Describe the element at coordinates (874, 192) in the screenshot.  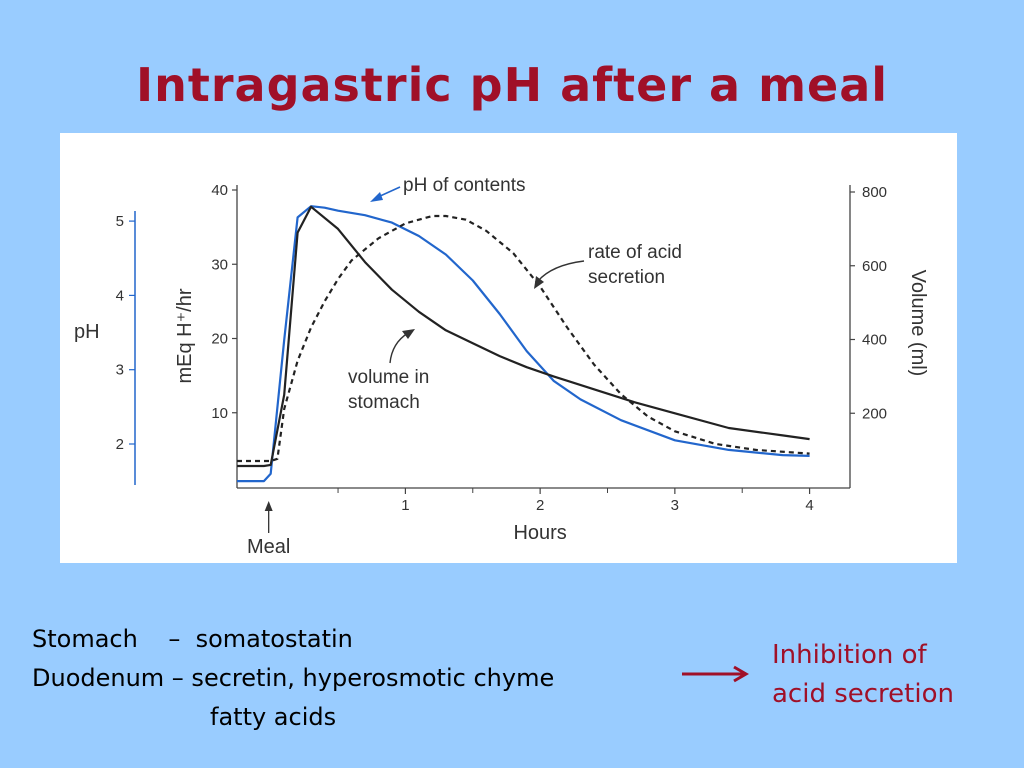
I see `right-tick-label: 800` at that location.